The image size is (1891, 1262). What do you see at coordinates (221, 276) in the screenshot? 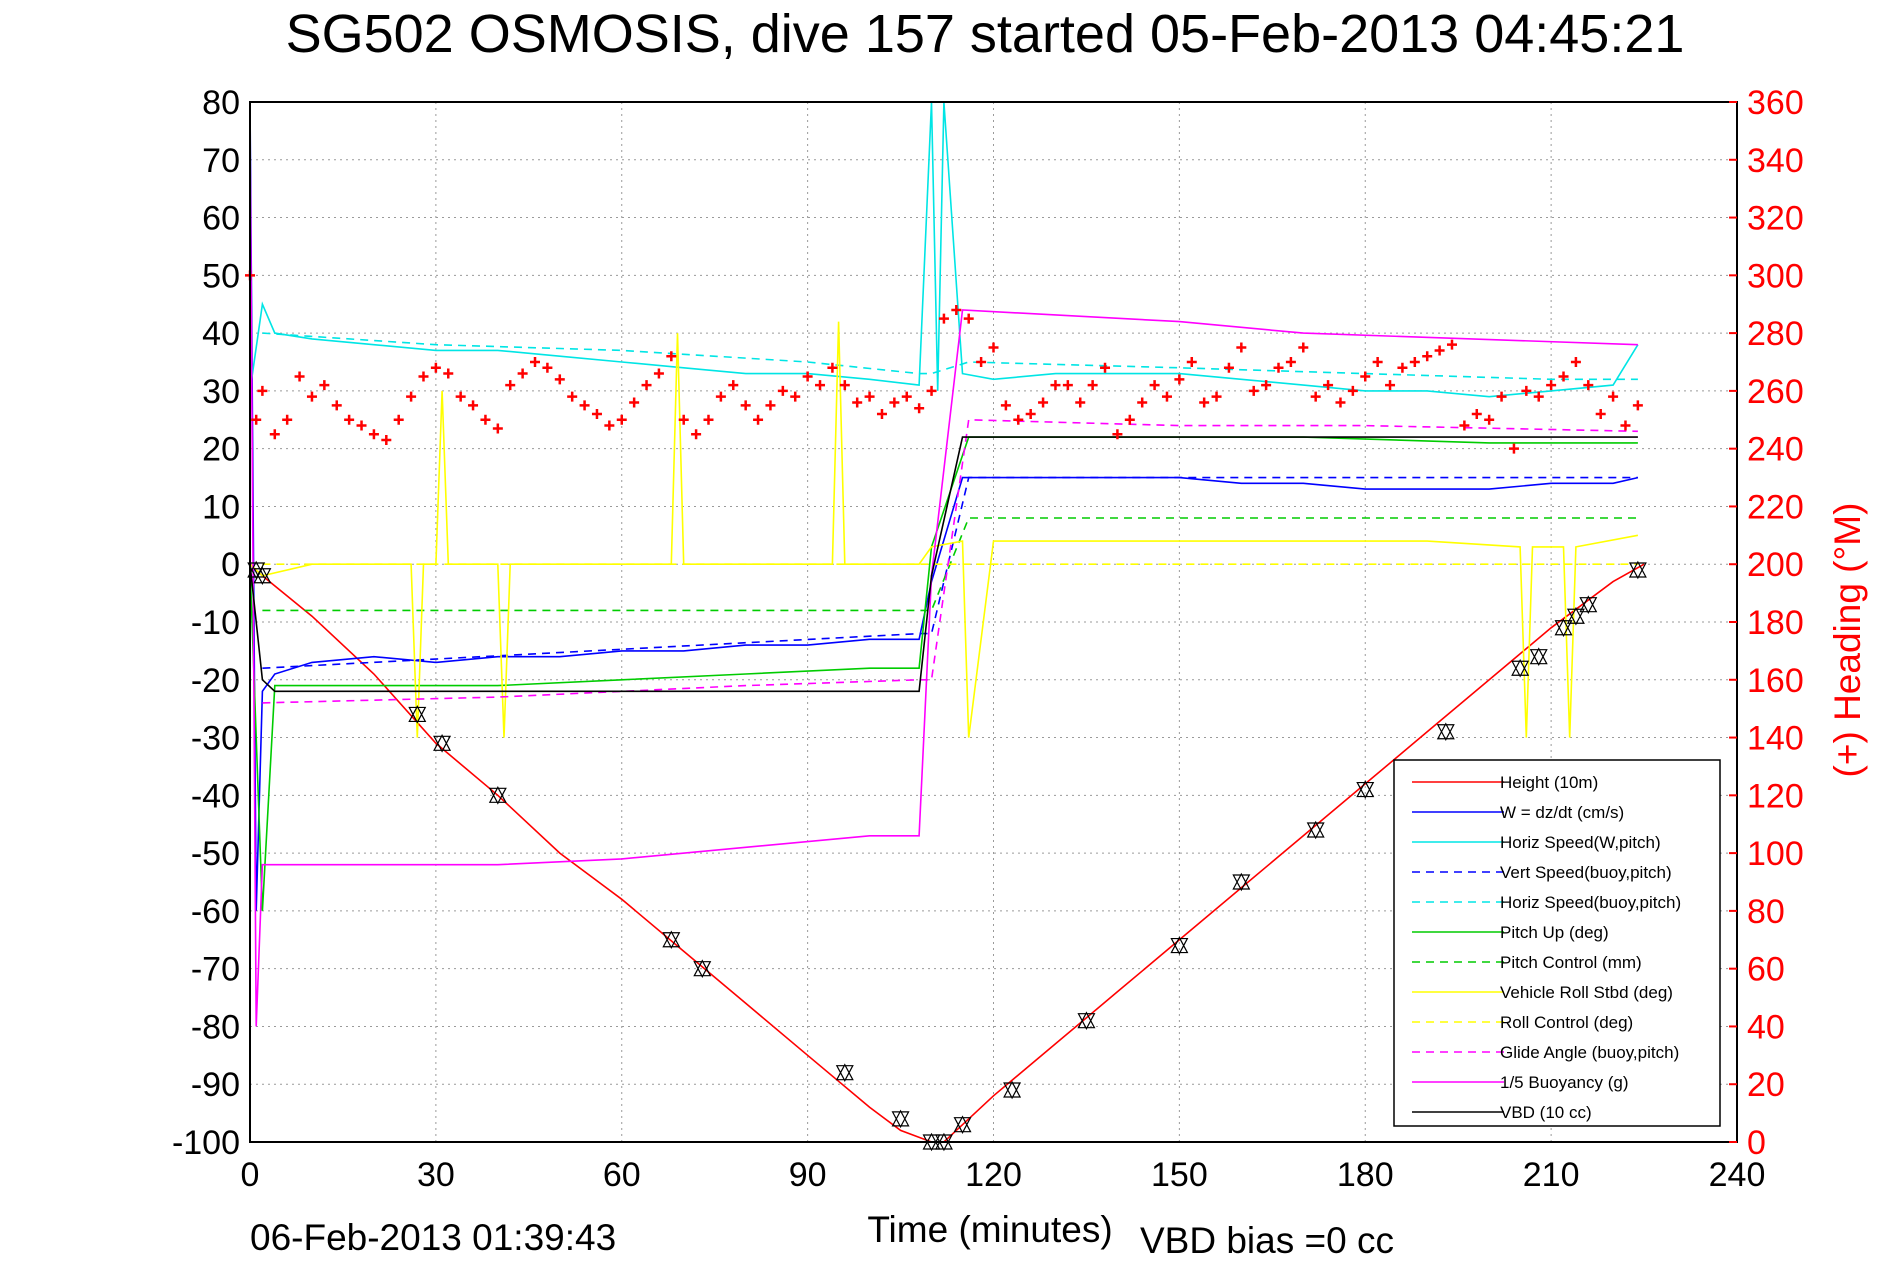
I see `y-tick-label: 50` at bounding box center [221, 276].